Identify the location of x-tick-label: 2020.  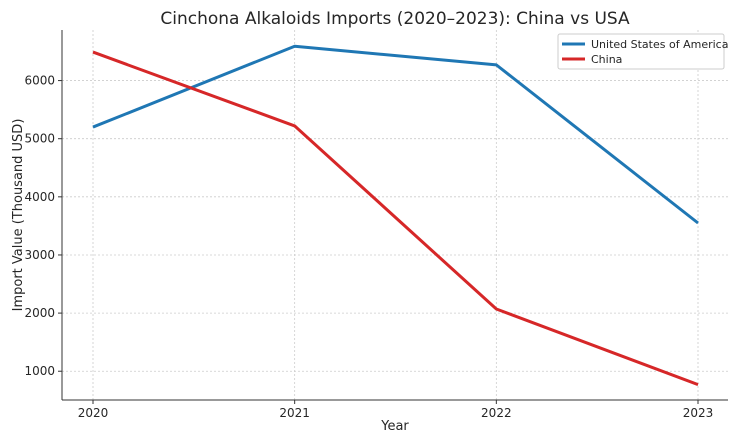
(93, 413).